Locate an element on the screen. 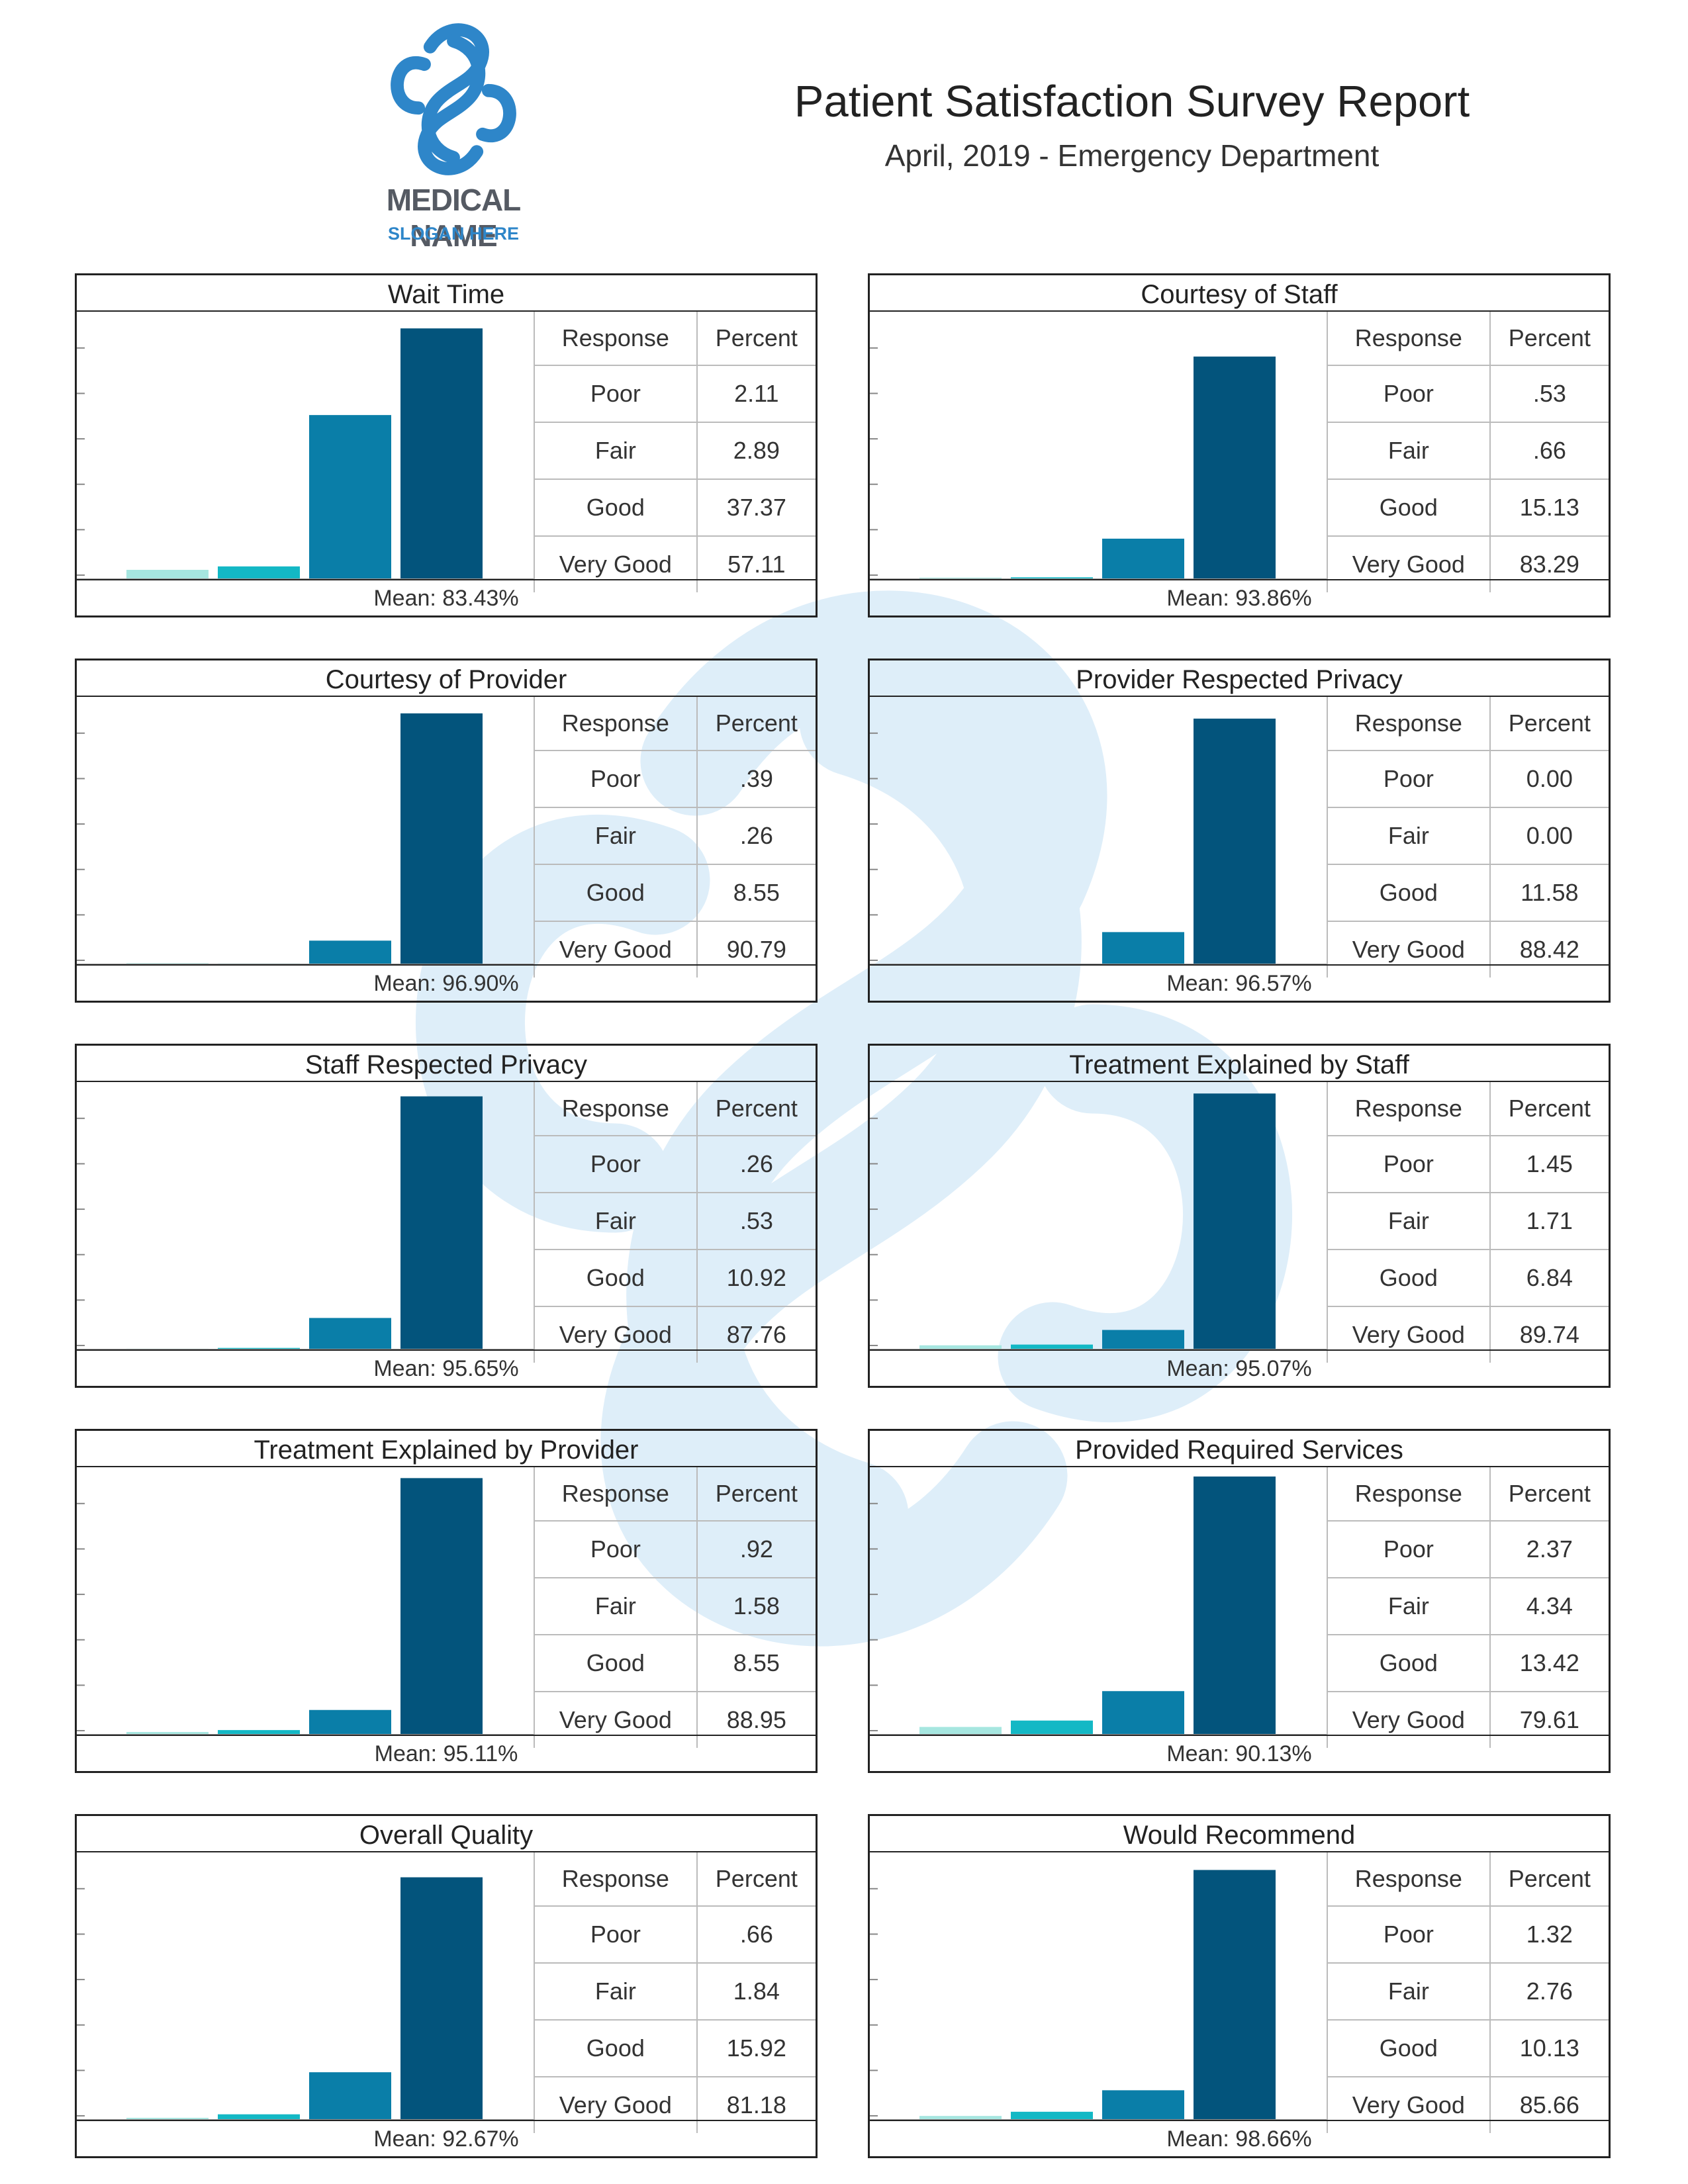 Image resolution: width=1688 pixels, height=2184 pixels. table-row: Fair .53 is located at coordinates (675, 1221).